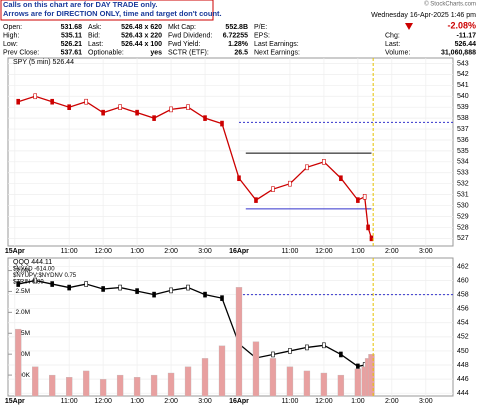 The image size is (480, 406). Describe the element at coordinates (12, 27) in the screenshot. I see `quote-label: Open:` at that location.